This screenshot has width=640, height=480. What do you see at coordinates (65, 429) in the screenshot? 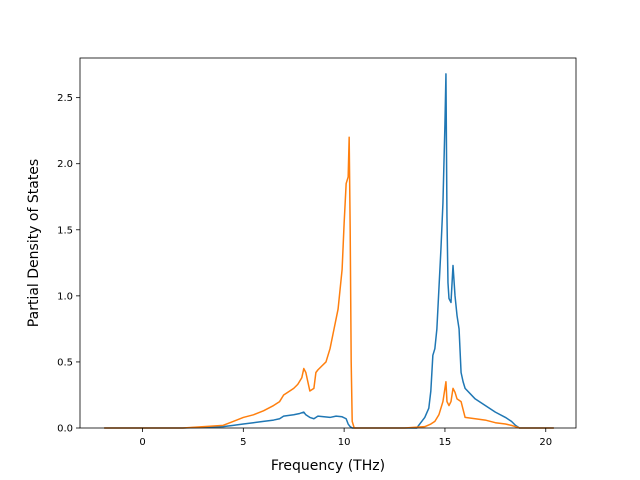
I see `y-tick-label: 0.0` at bounding box center [65, 429].